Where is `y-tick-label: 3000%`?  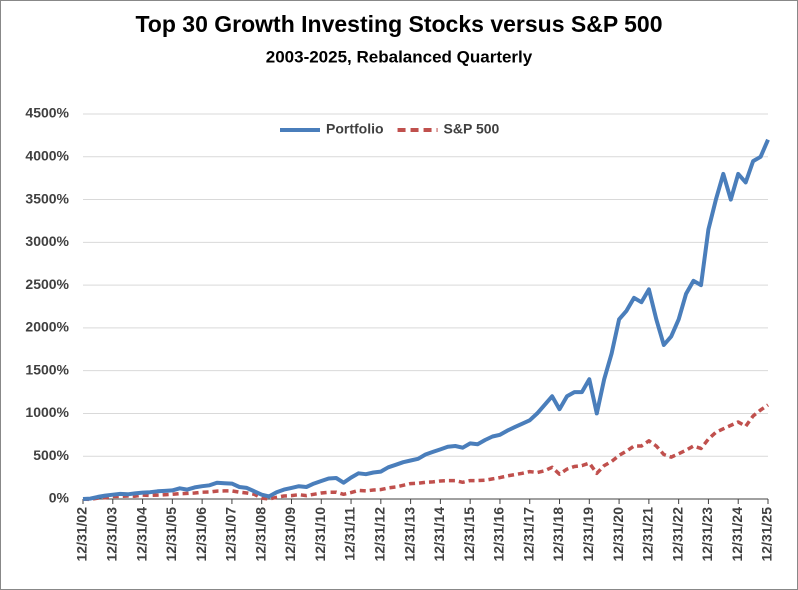 y-tick-label: 3000% is located at coordinates (47, 241).